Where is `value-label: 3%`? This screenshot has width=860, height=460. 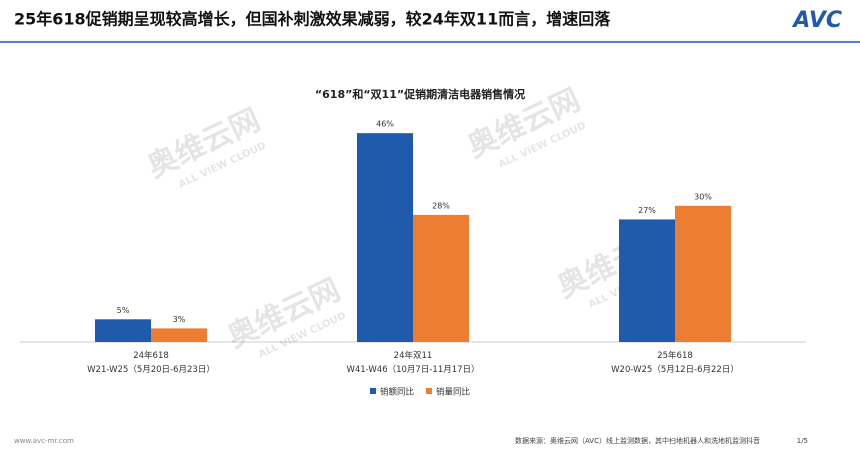
value-label: 3% is located at coordinates (179, 319).